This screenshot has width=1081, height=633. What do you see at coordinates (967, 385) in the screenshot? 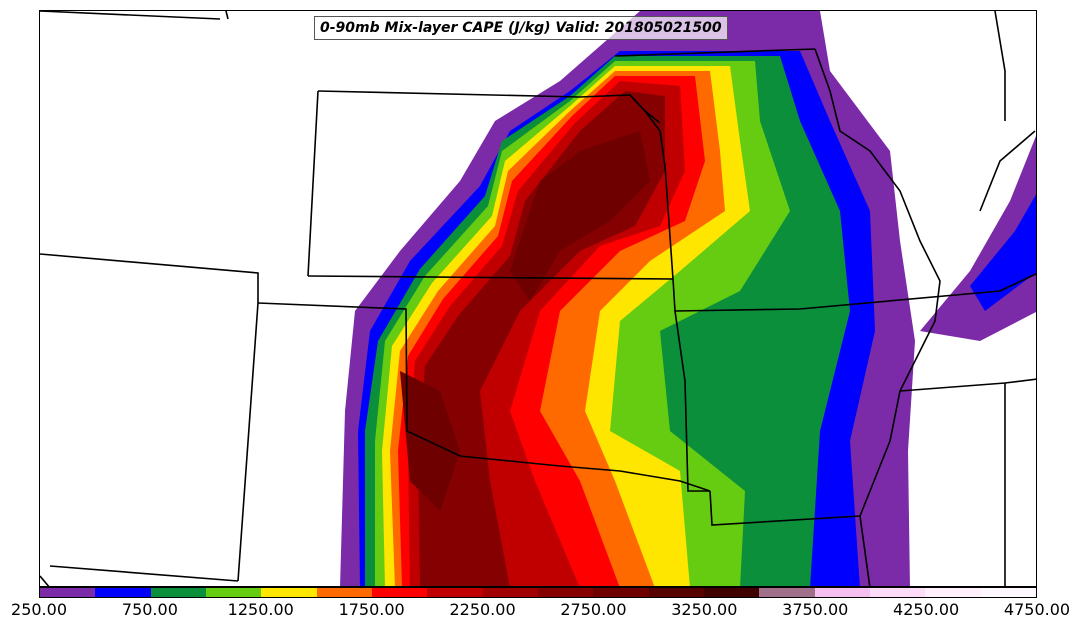
I see `boundary-illinois-indiana` at bounding box center [967, 385].